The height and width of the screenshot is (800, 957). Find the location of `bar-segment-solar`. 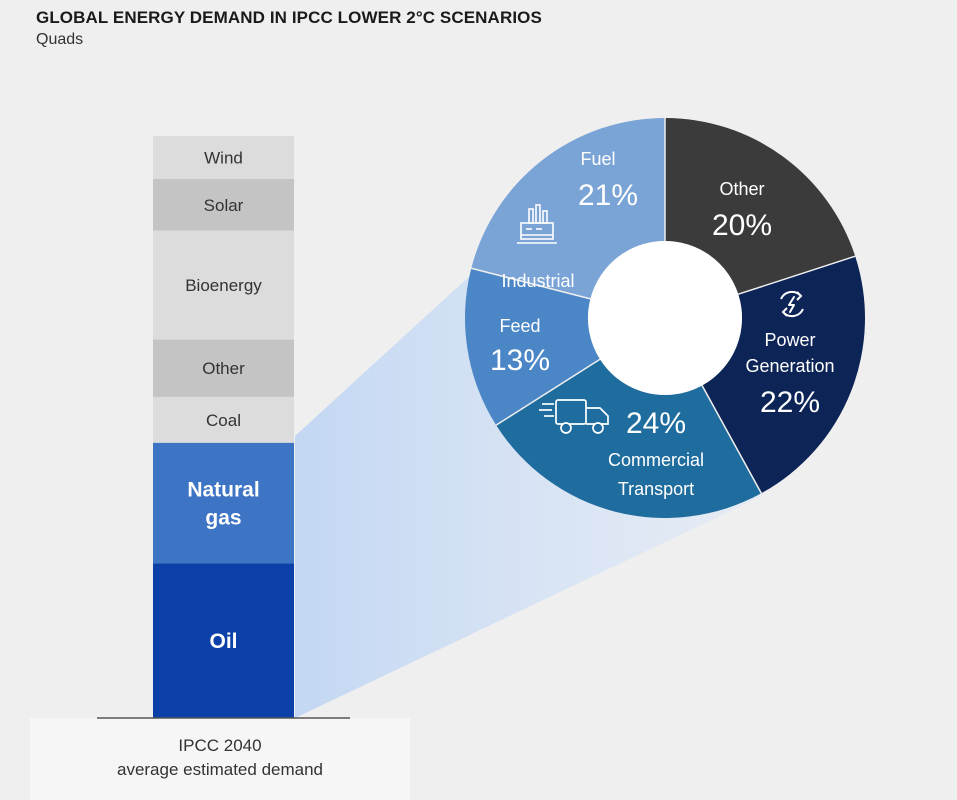

bar-segment-solar is located at coordinates (223, 205).